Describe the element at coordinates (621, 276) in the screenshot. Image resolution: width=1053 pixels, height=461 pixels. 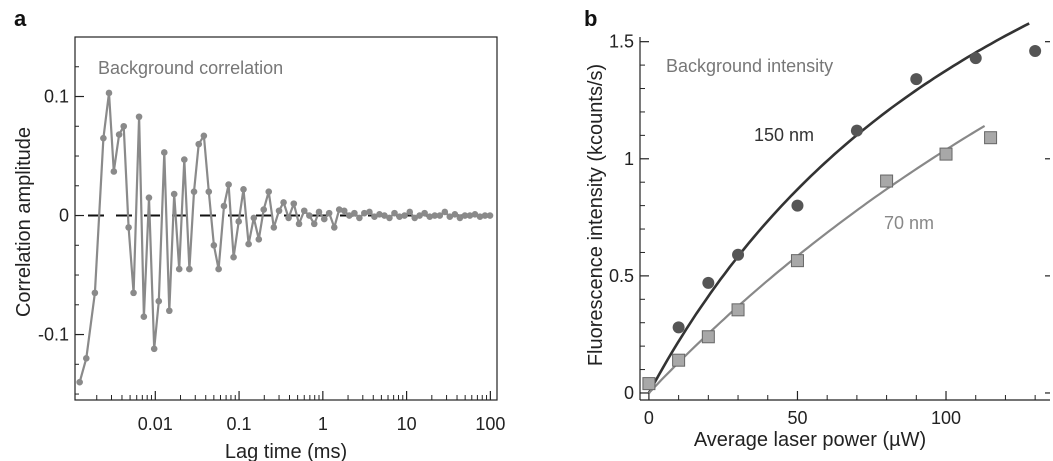
I see `y-tick-label: 0.5` at that location.